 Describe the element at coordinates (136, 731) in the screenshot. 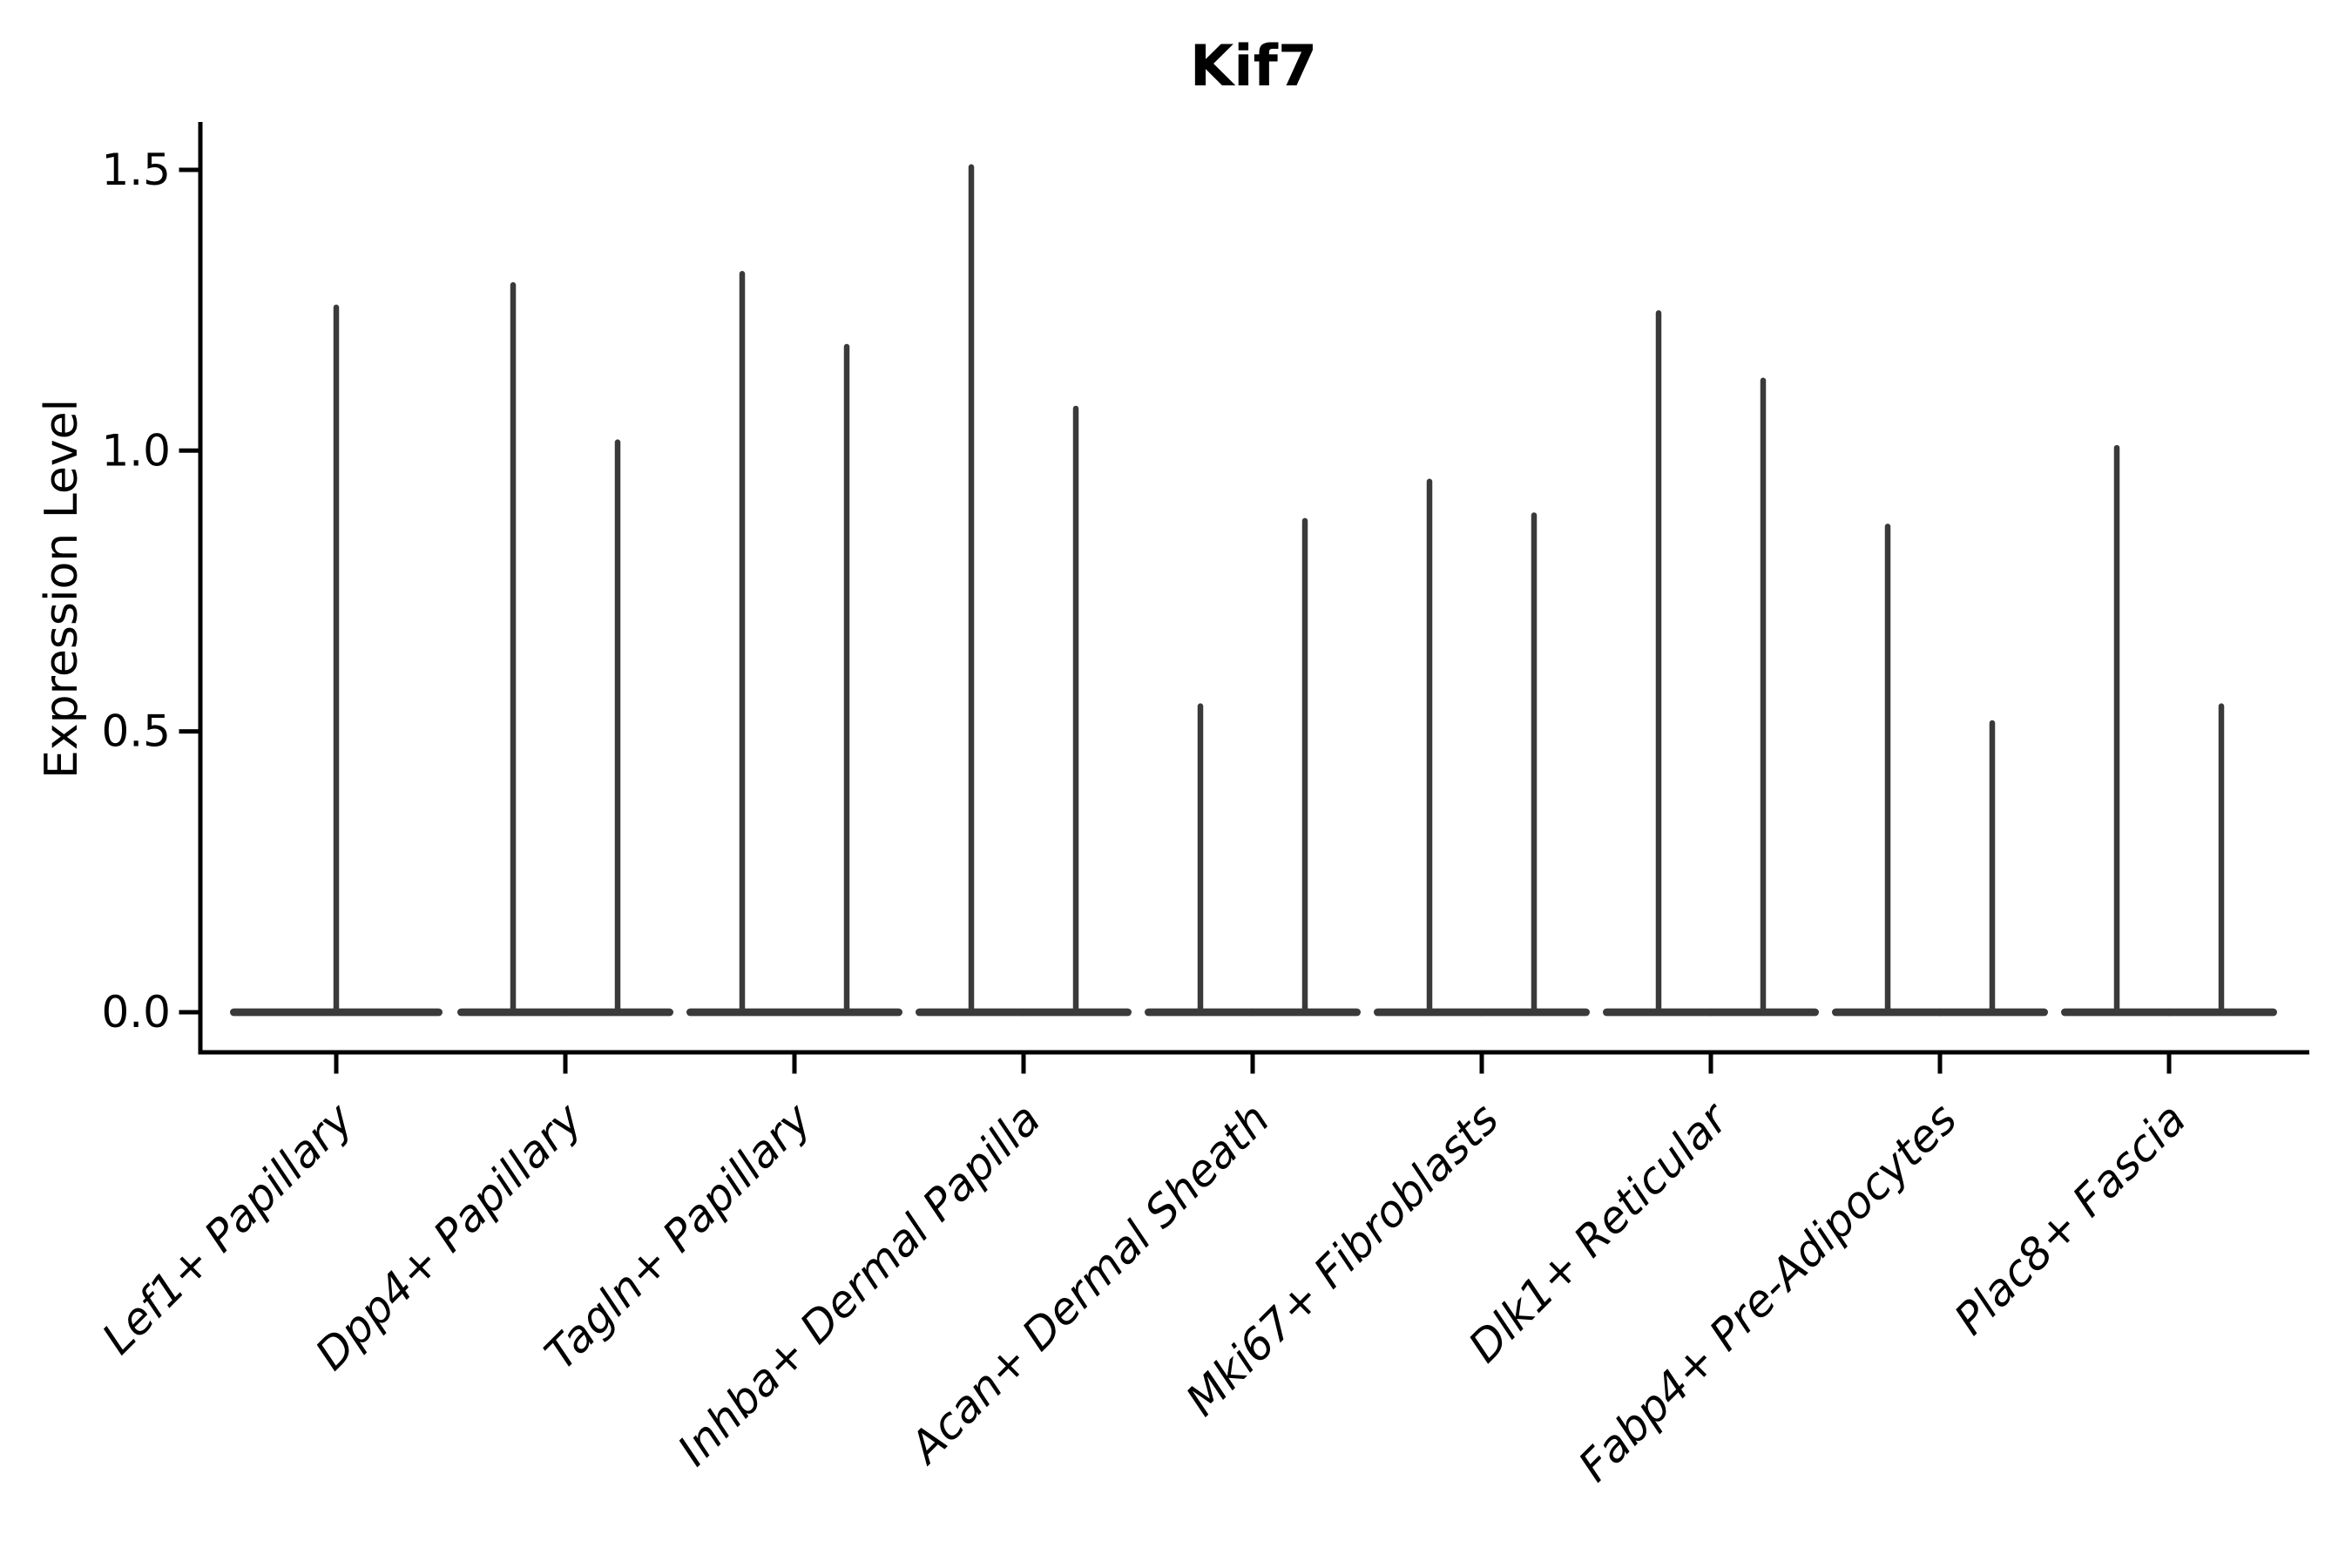

I see `y-tick-label: 0.5` at that location.